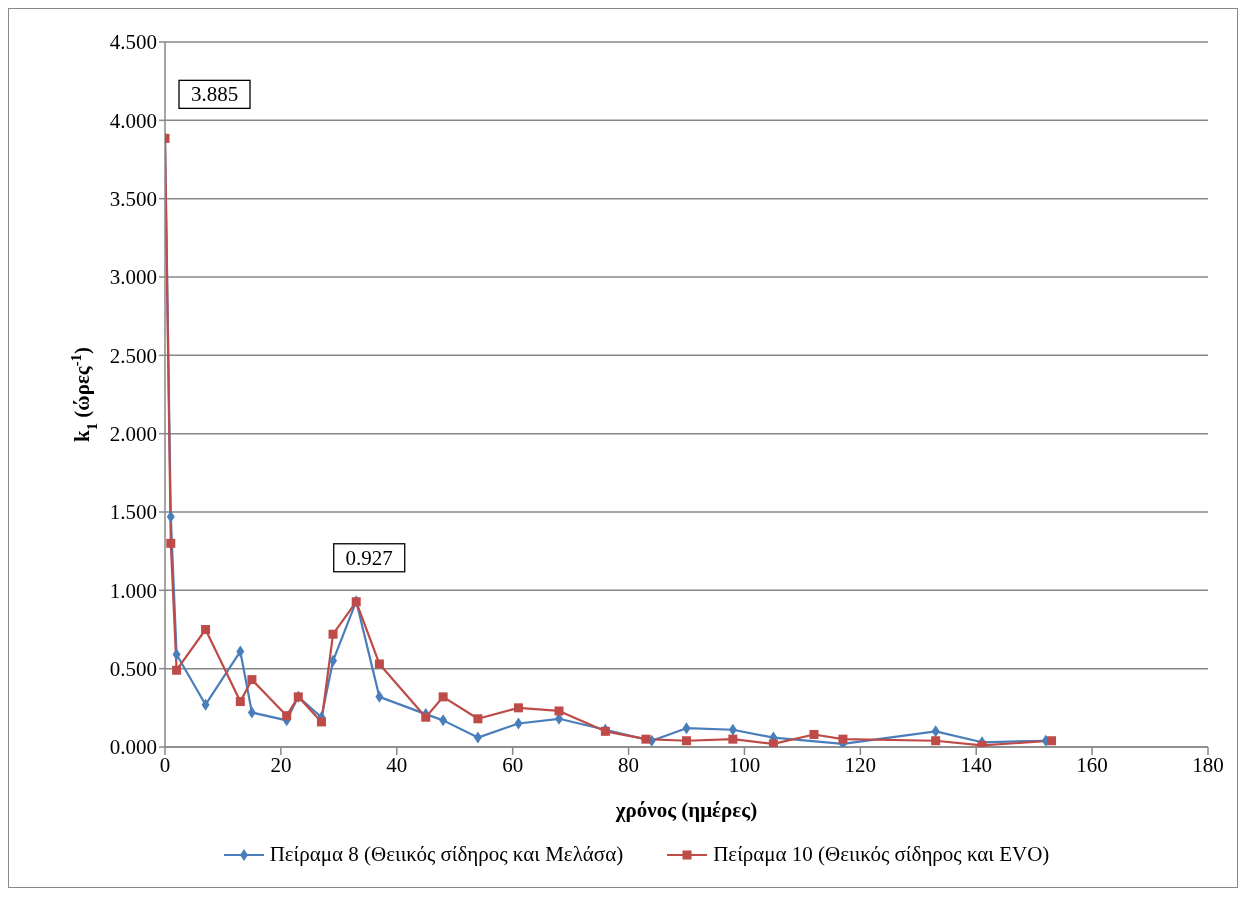  Describe the element at coordinates (976, 764) in the screenshot. I see `x-tick-label: 140` at that location.